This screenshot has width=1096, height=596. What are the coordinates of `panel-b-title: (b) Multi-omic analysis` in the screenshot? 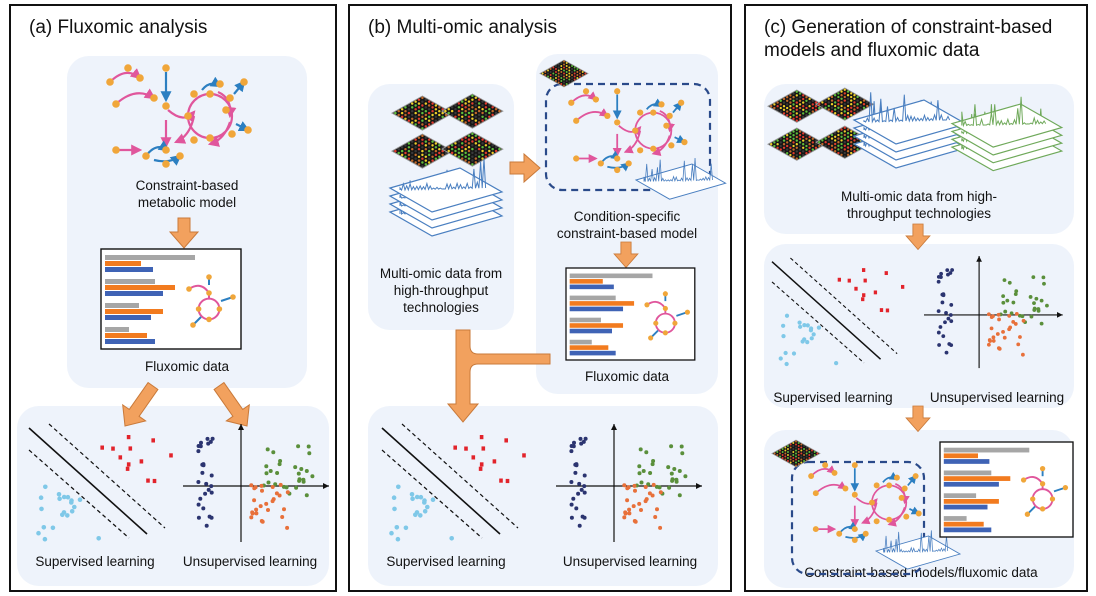 It's located at (462, 27).